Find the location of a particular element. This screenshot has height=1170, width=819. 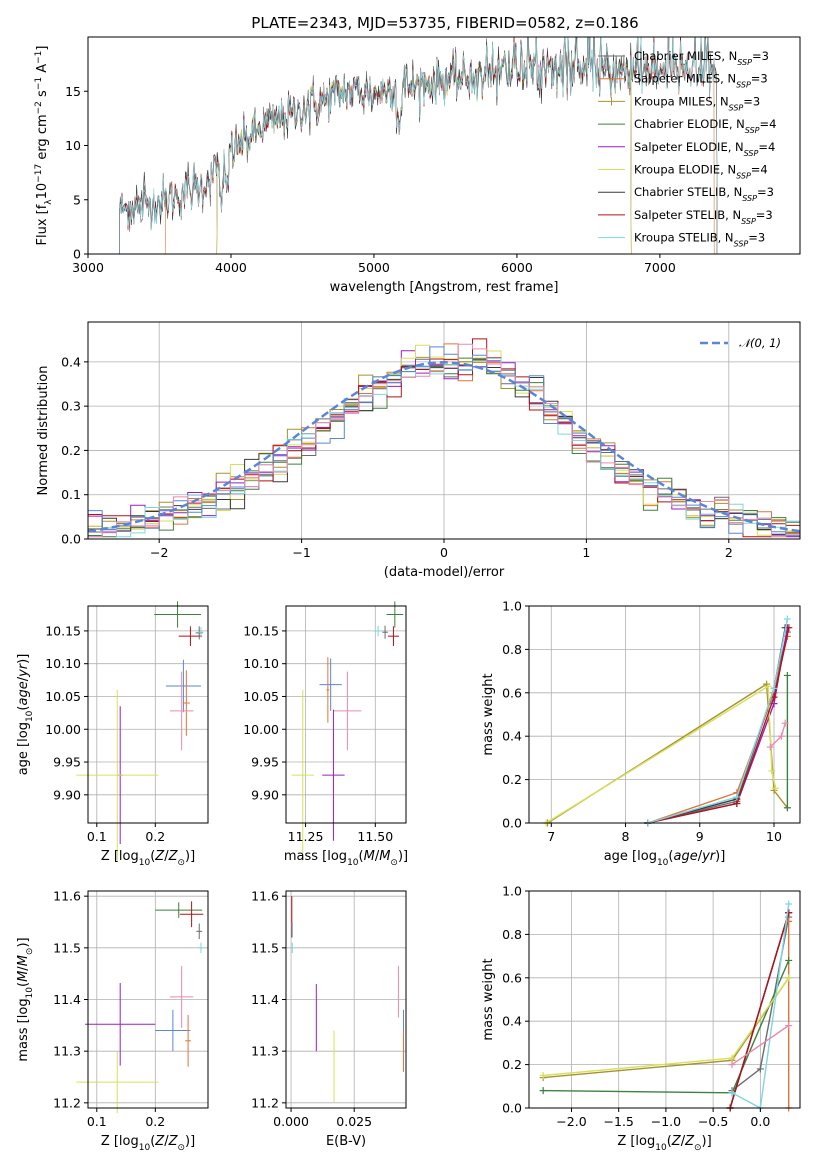

mass-vs-ebv-ytick-label: 11.3 is located at coordinates (265, 1051).